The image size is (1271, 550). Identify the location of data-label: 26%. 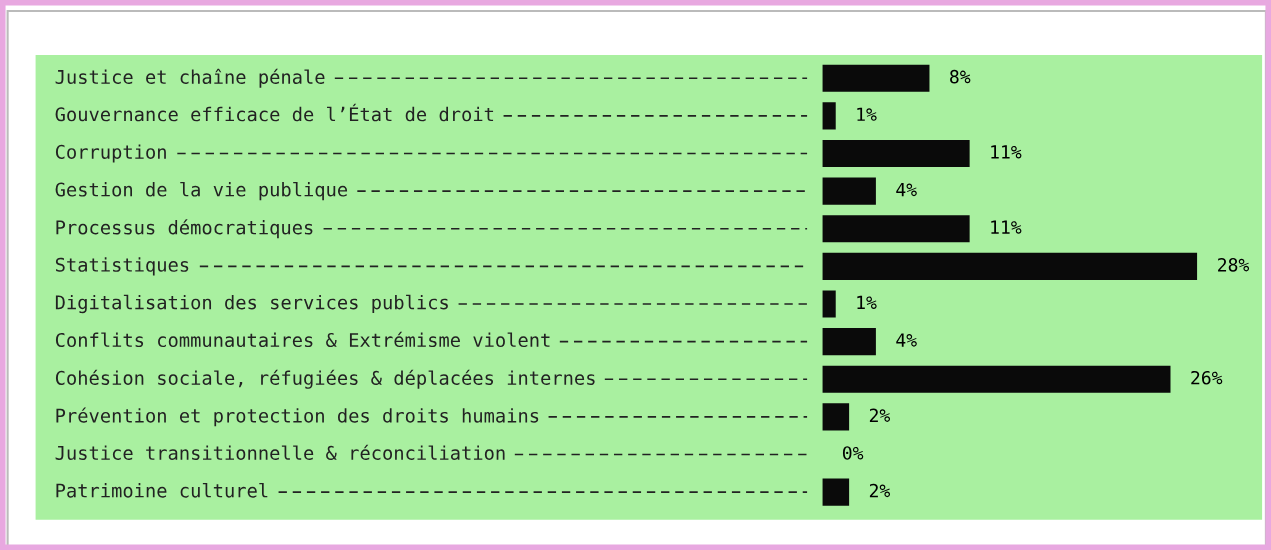
(1207, 377).